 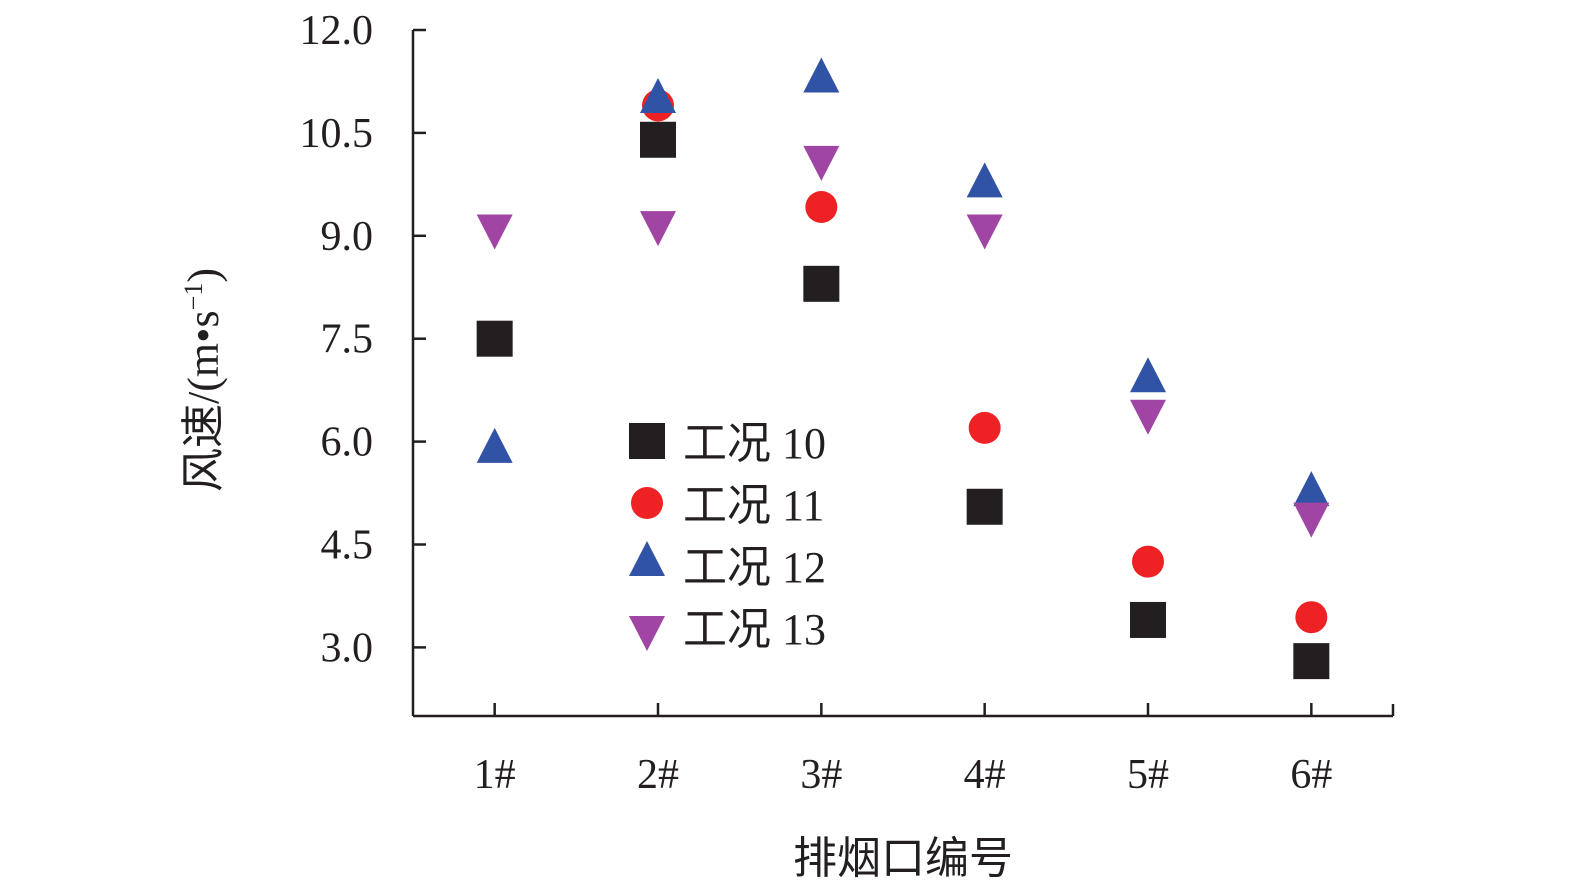 What do you see at coordinates (1148, 775) in the screenshot?
I see `x-tick-label: 5#` at bounding box center [1148, 775].